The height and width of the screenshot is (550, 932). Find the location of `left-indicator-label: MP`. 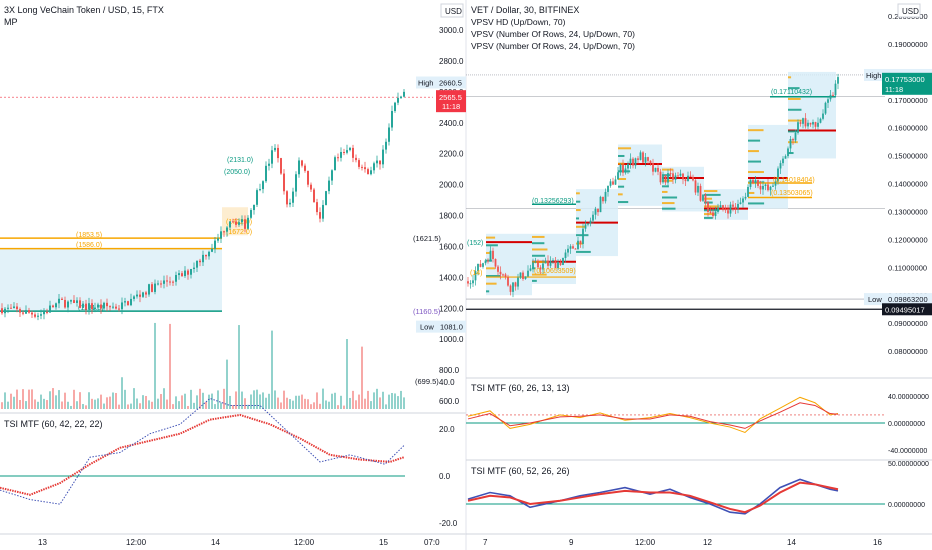

left-indicator-label: MP is located at coordinates (11, 22).